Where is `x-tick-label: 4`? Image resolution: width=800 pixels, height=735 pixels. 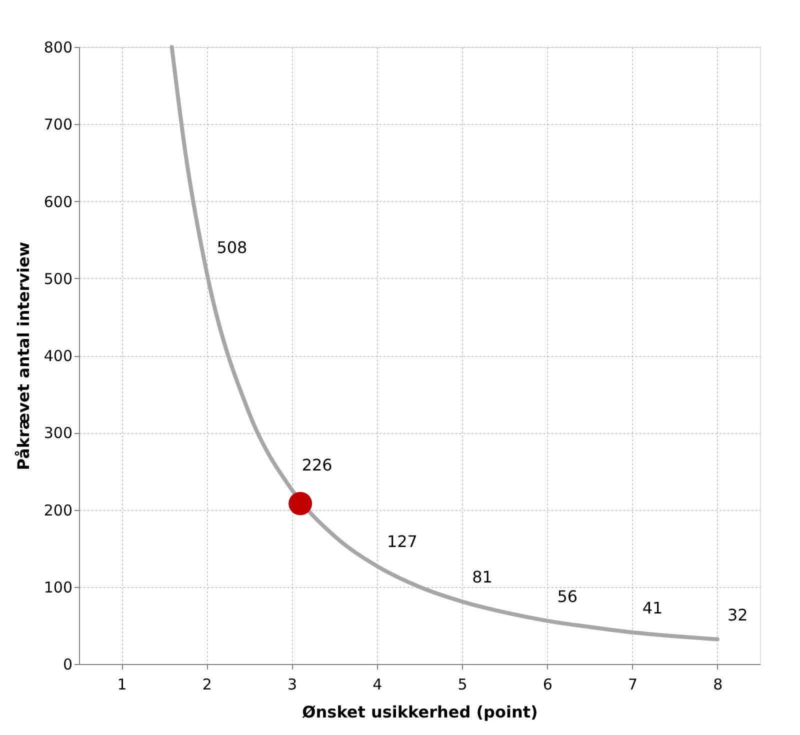
x-tick-label: 4 is located at coordinates (377, 685).